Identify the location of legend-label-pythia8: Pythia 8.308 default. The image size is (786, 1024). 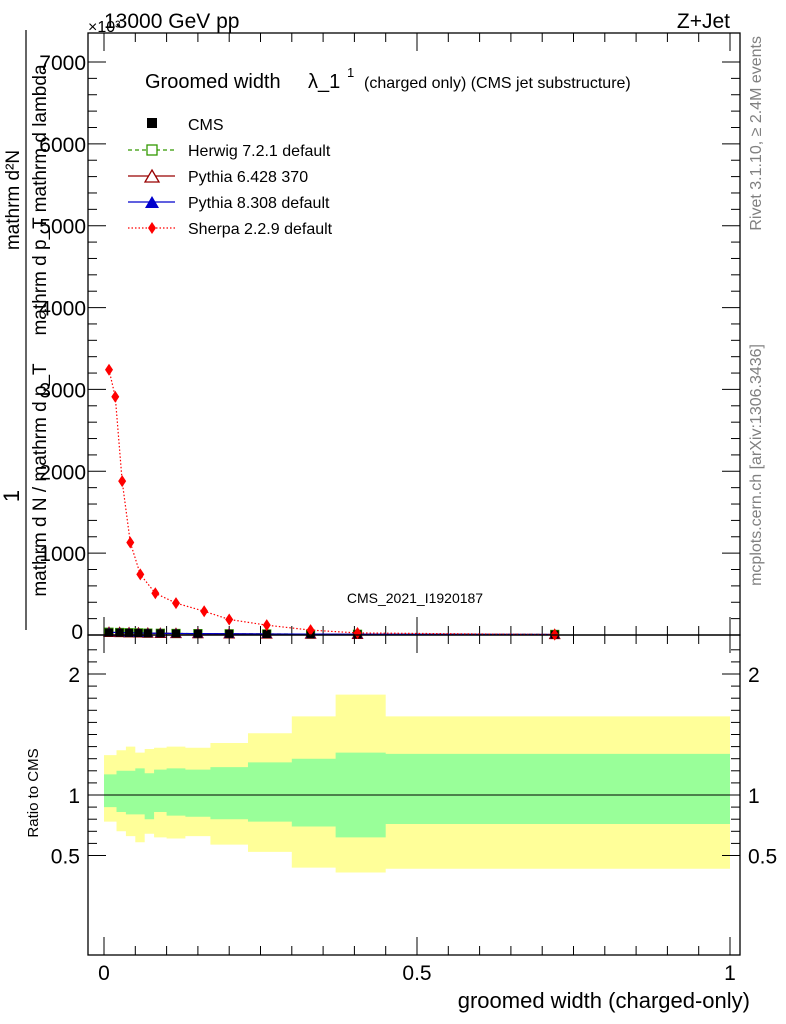
(259, 203).